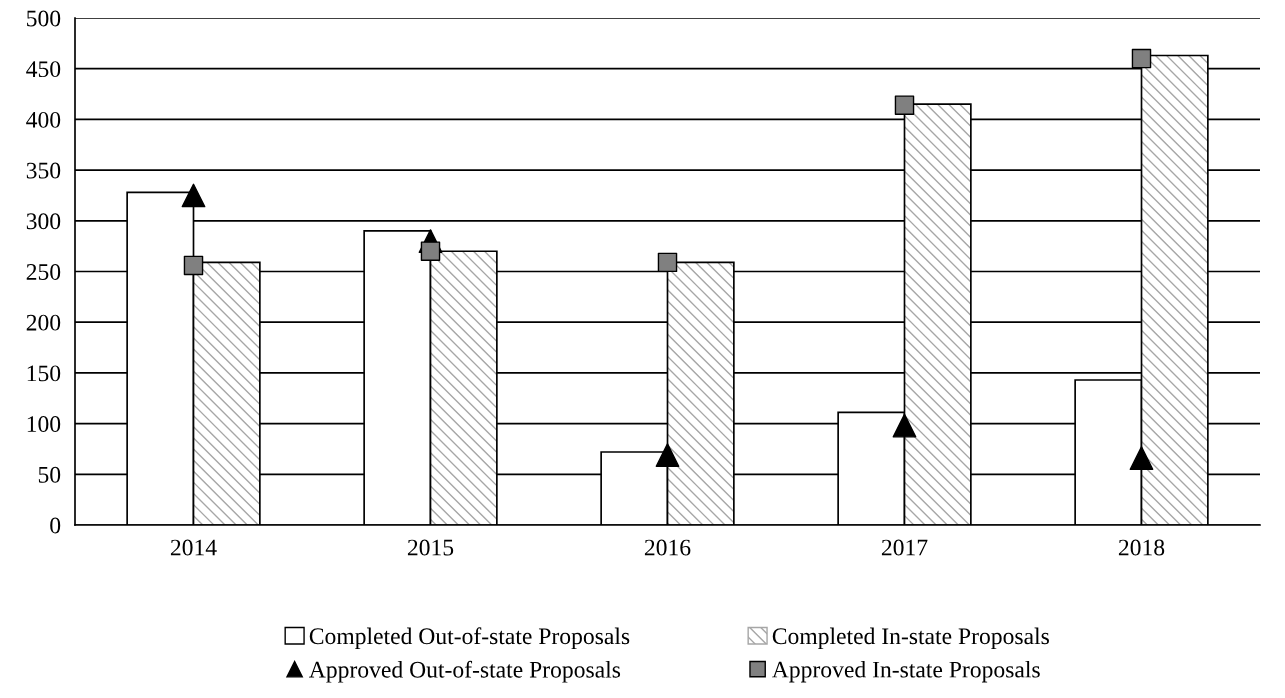 Image resolution: width=1285 pixels, height=698 pixels. Describe the element at coordinates (43, 119) in the screenshot. I see `y-tick-label: 400` at that location.